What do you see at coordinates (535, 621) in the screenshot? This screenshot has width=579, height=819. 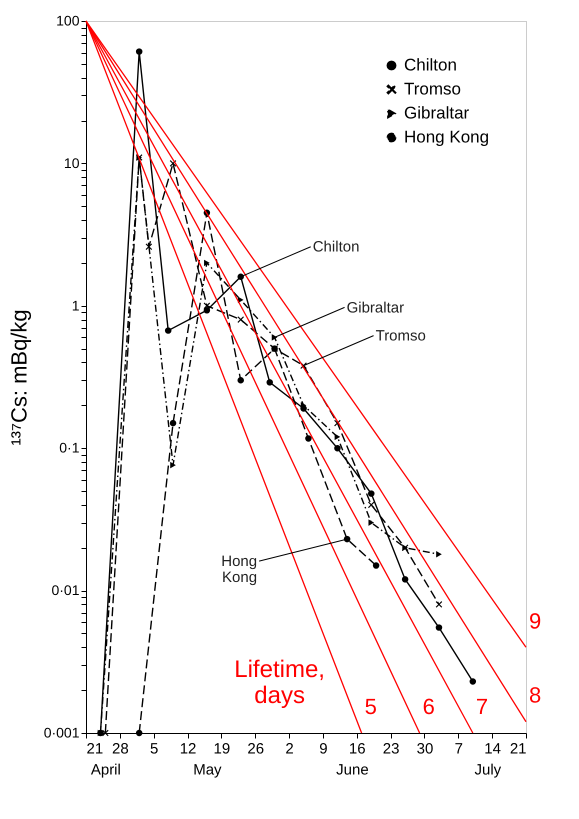 I see `series-label: 9` at bounding box center [535, 621].